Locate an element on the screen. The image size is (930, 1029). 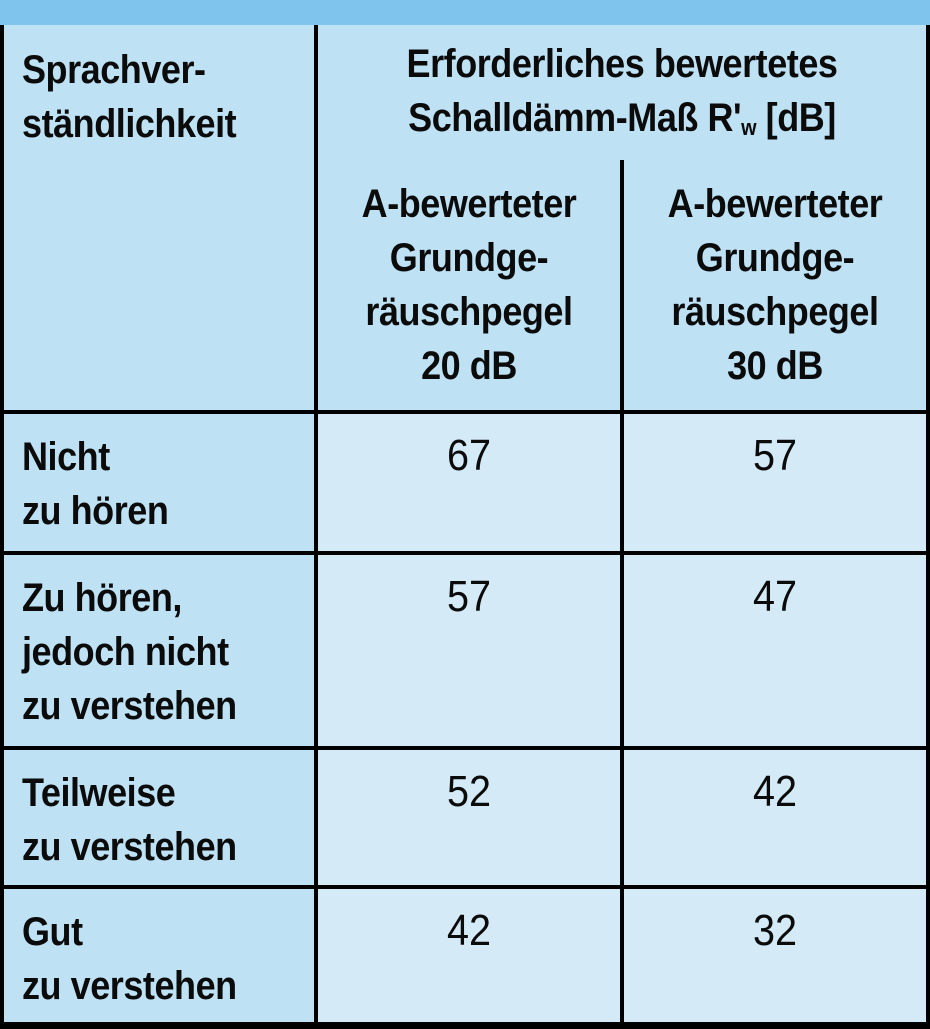
column-group-header-line2-pre: Schalldämm-Maß R' is located at coordinates (575, 118).